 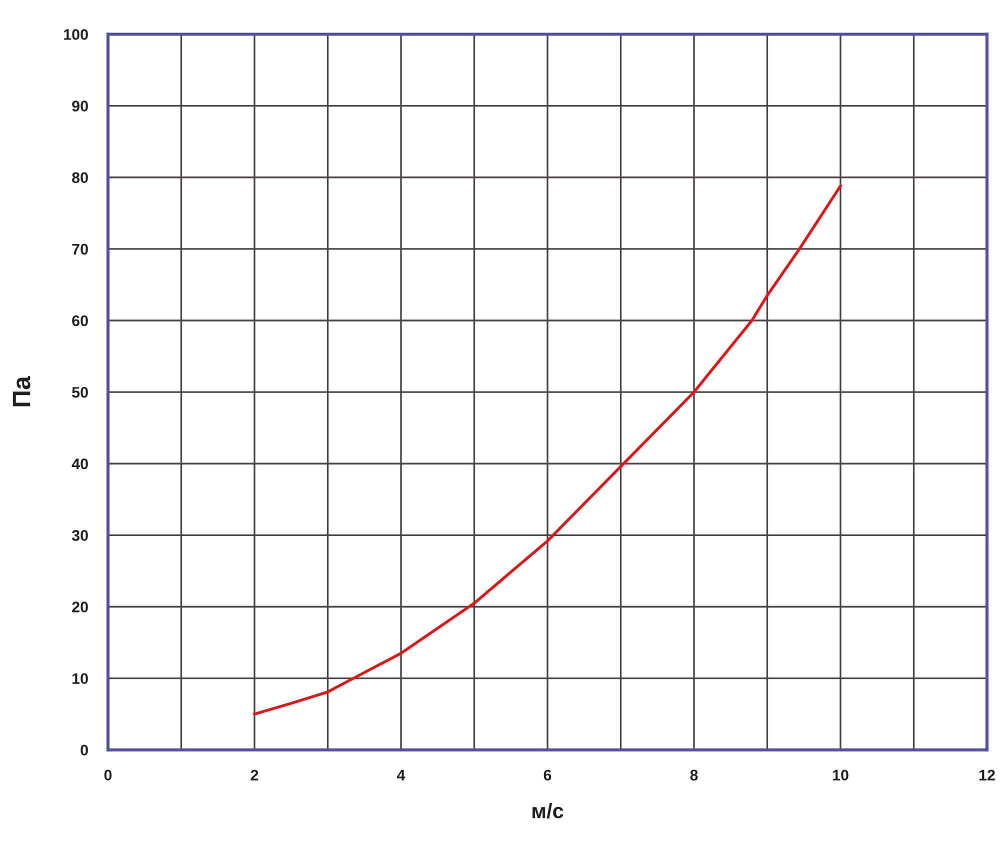 I want to click on y-tick-label: 10, so click(x=80, y=678).